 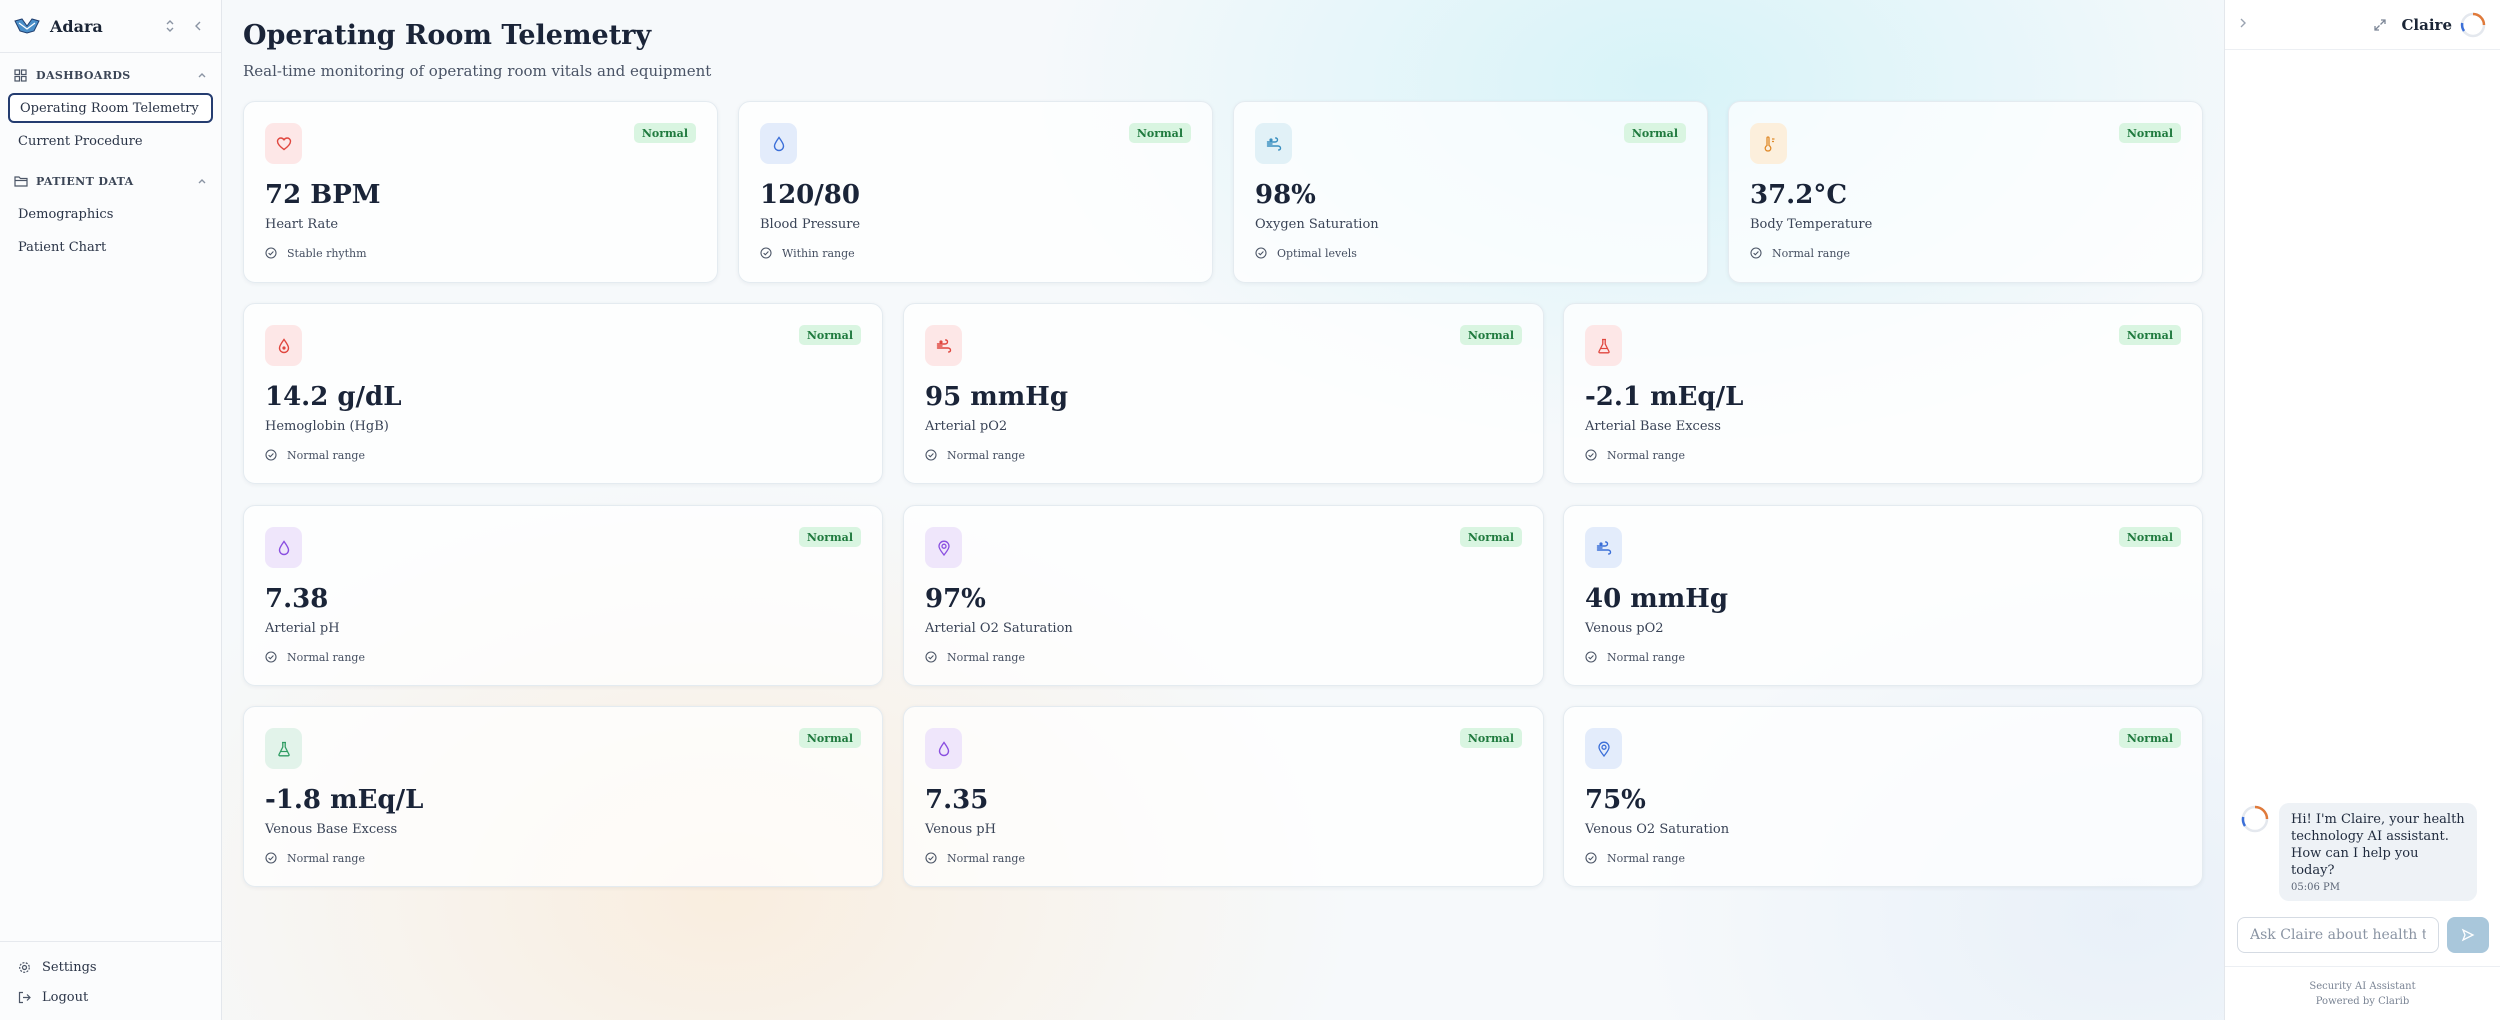 I want to click on switcher-icon, so click(x=170, y=26).